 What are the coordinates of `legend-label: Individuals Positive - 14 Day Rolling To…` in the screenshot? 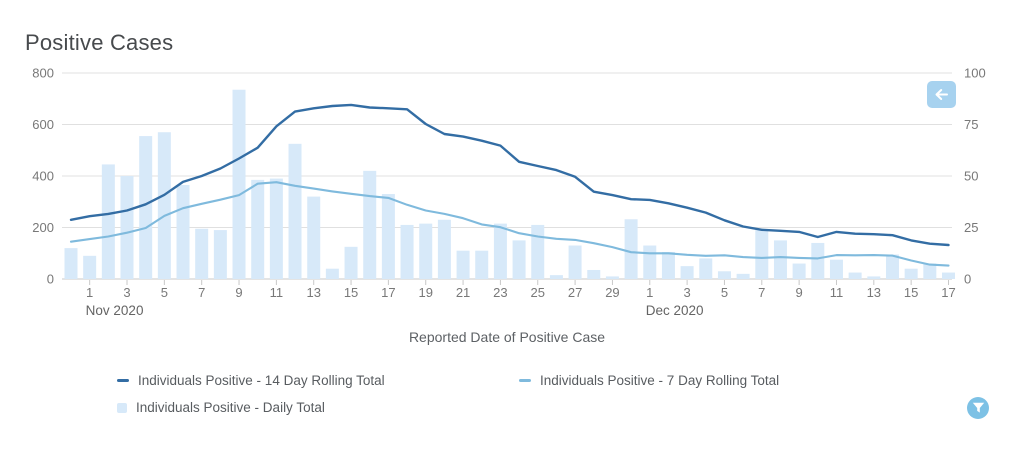 It's located at (261, 380).